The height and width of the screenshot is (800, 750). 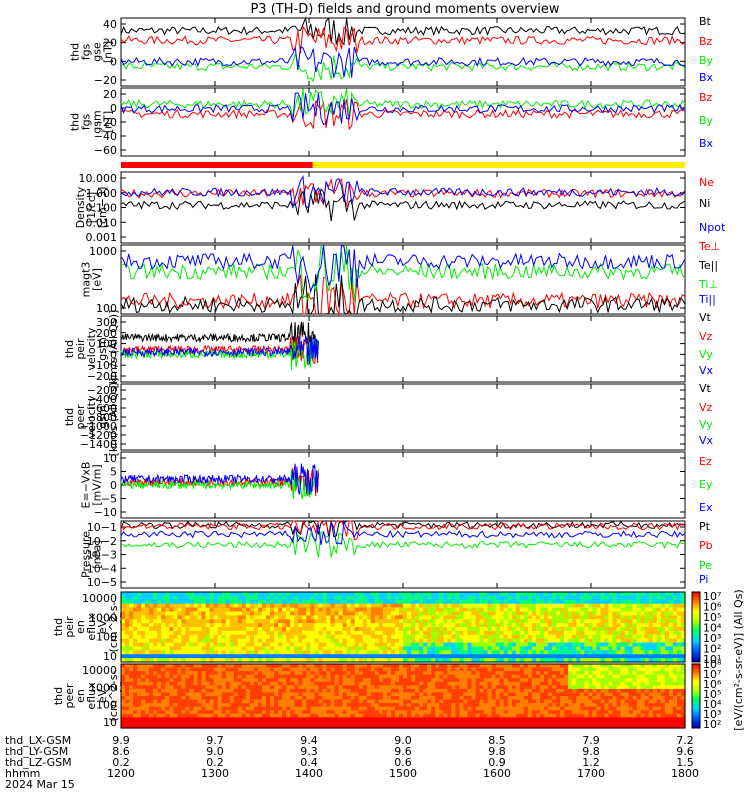 I want to click on y-tick-label: 20, so click(x=110, y=43).